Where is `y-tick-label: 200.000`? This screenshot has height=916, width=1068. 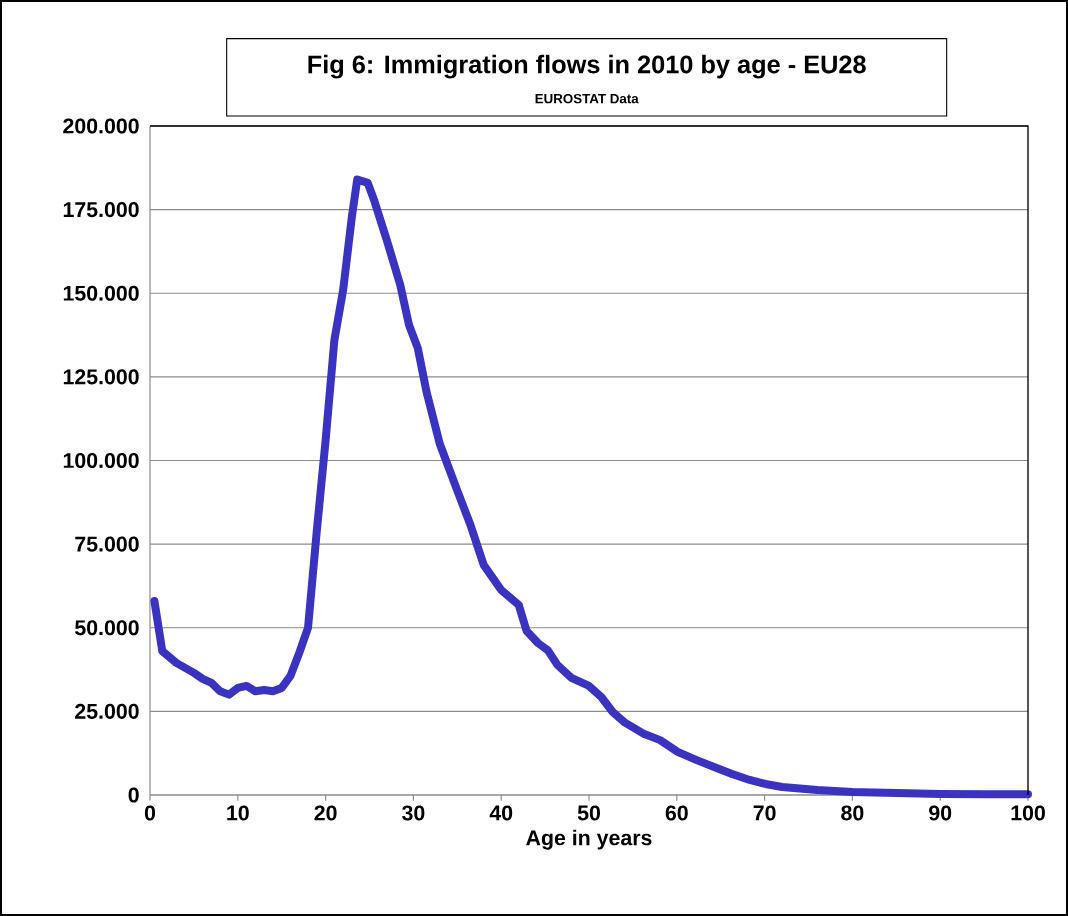
y-tick-label: 200.000 is located at coordinates (101, 126).